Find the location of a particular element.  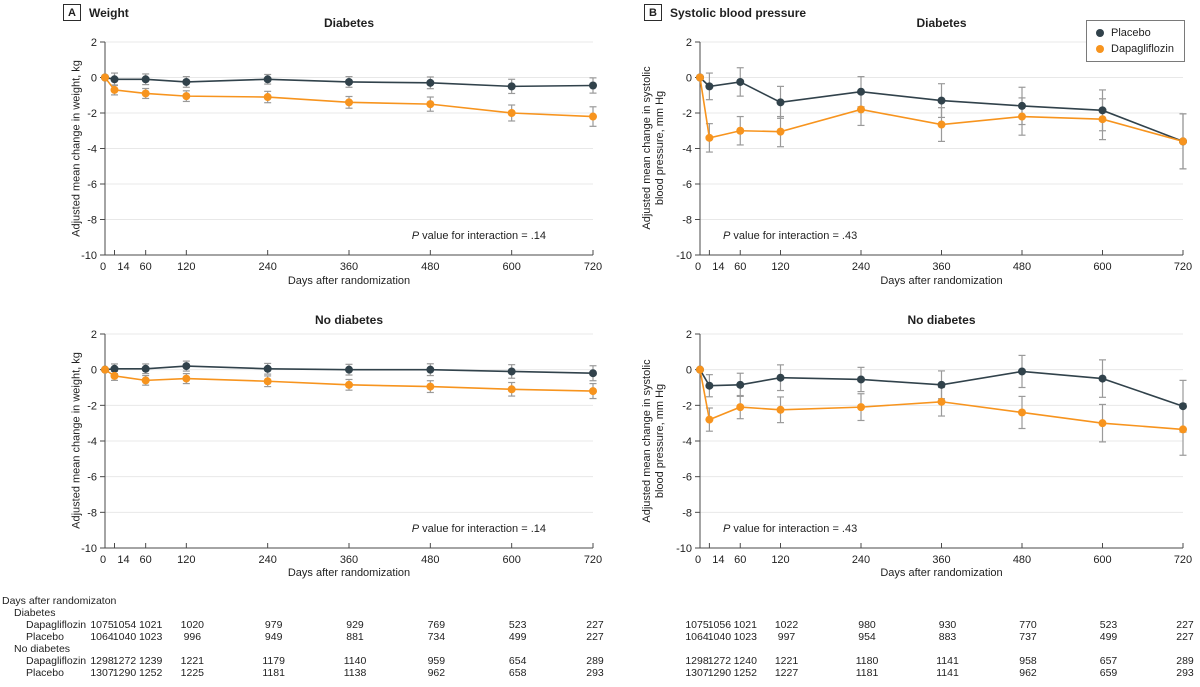

legend: Placebo Dapagliflozin is located at coordinates (1135, 41).